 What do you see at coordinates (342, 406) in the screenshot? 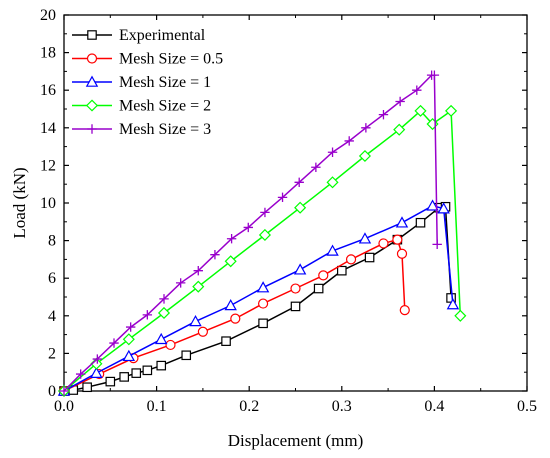
I see `x-tick-label: 0.3` at bounding box center [342, 406].